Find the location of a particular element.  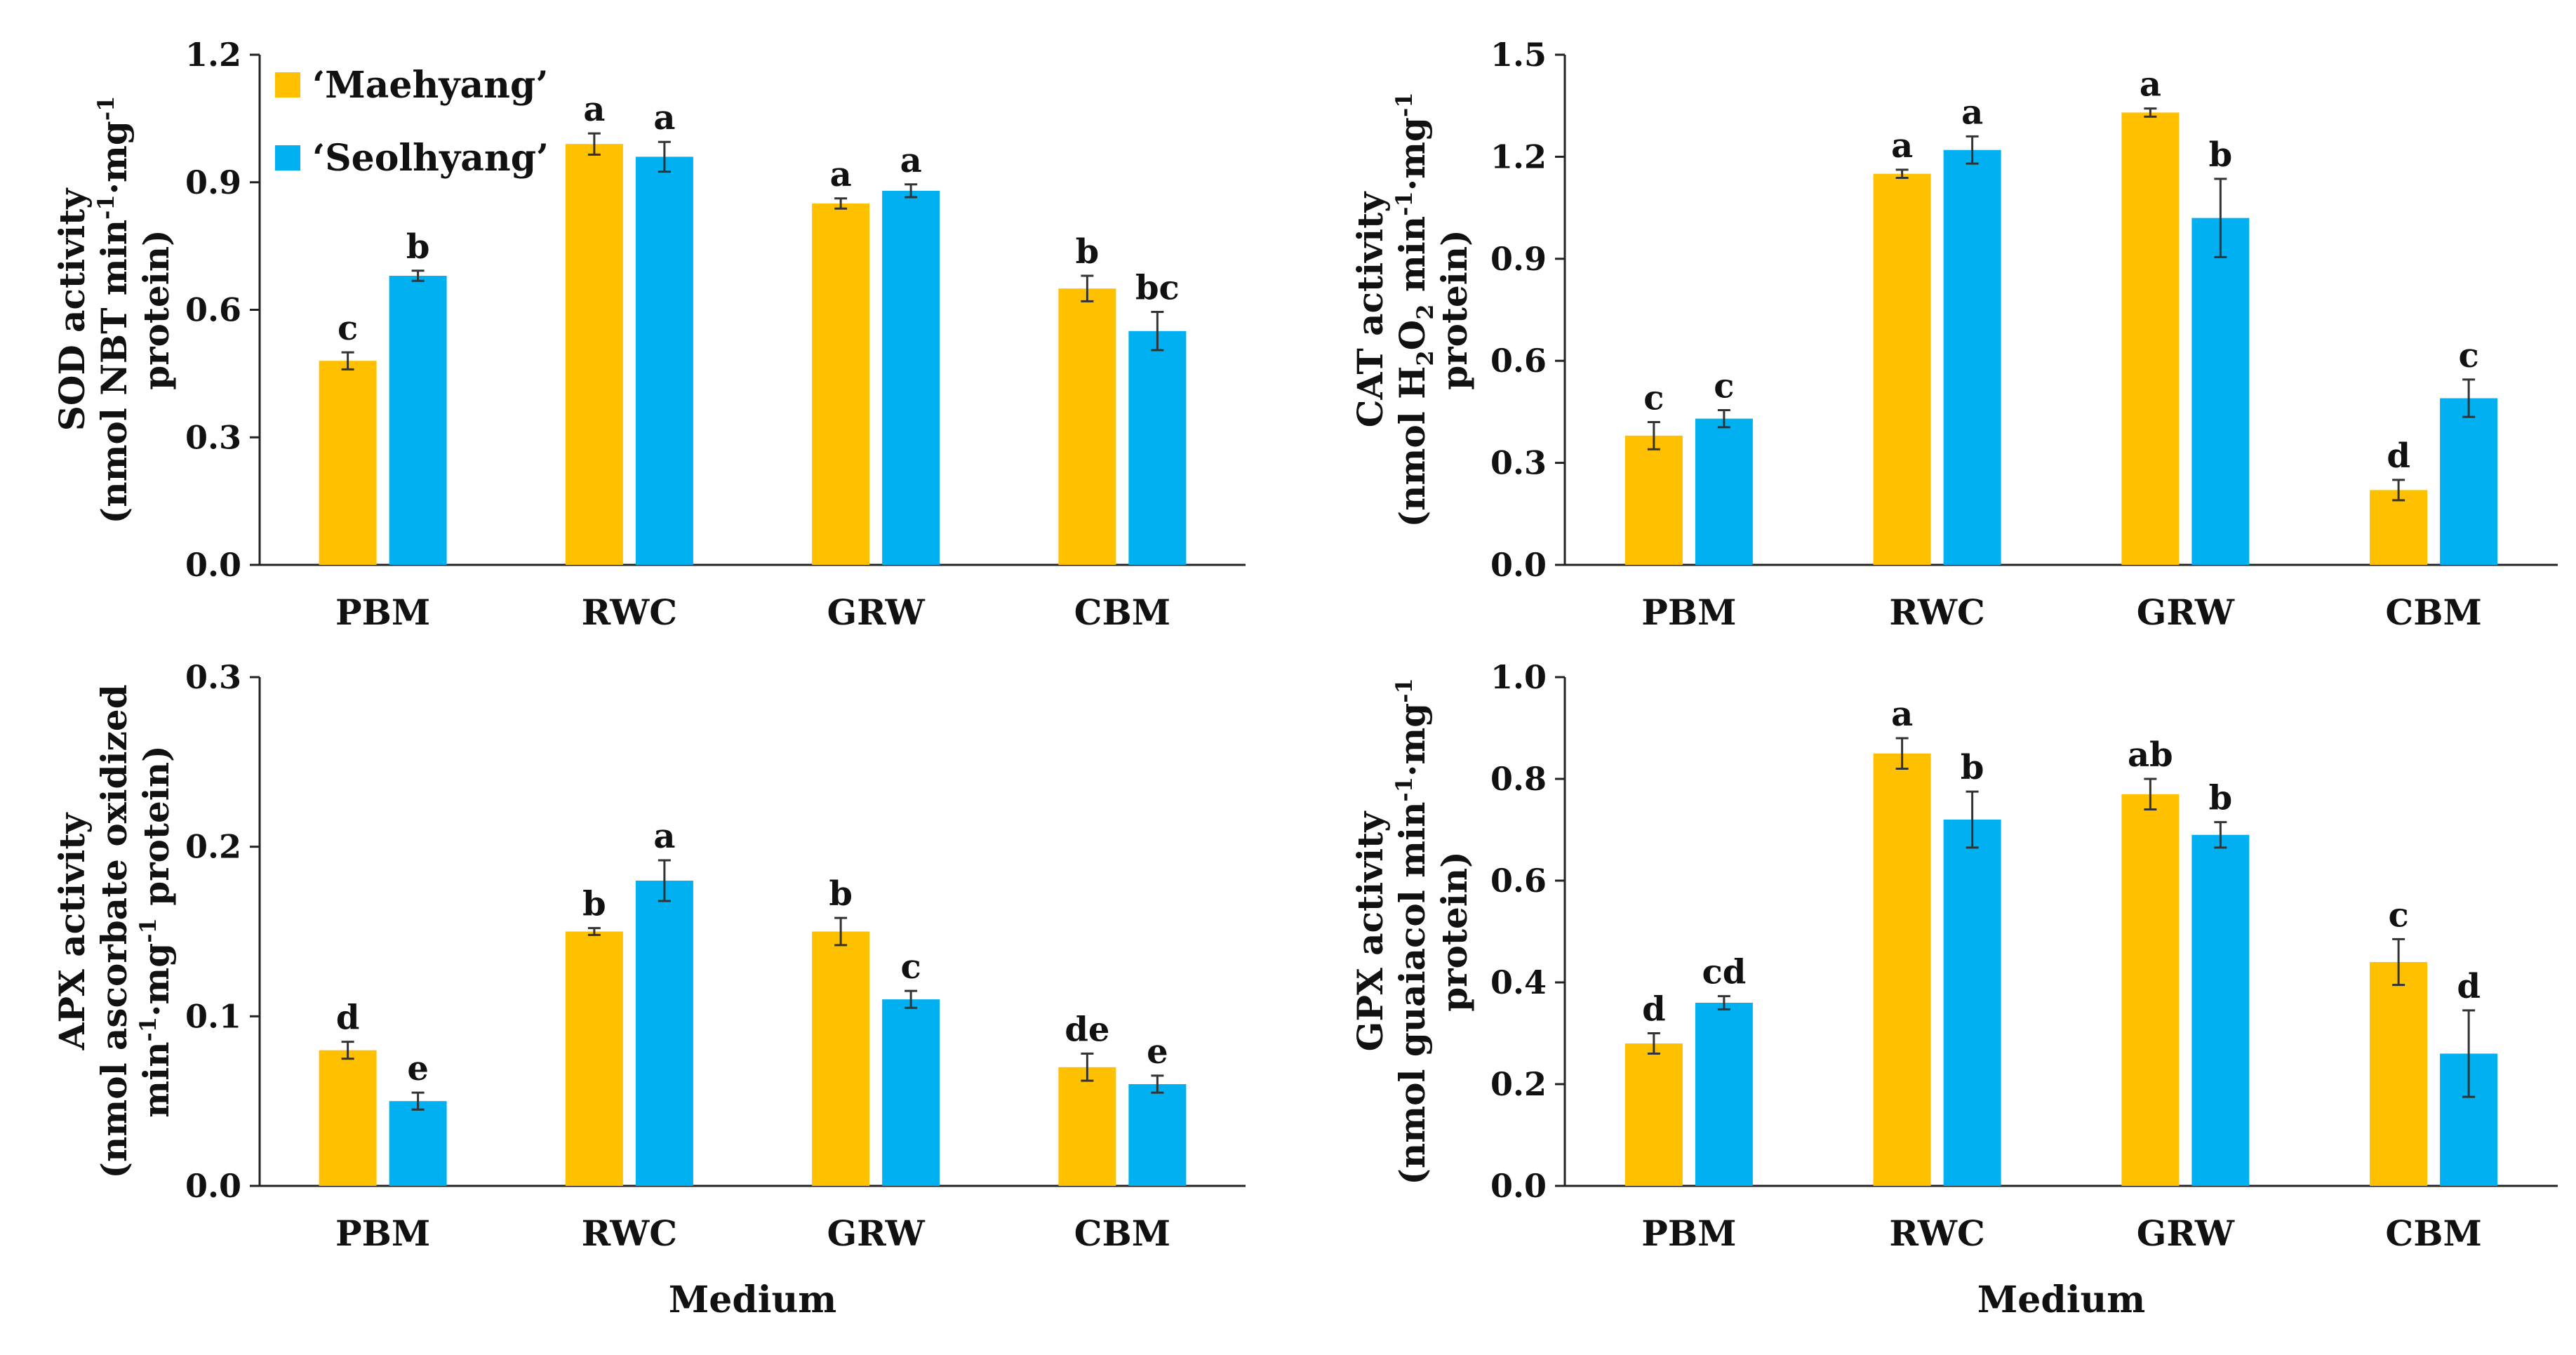

apx-significance-letter: c is located at coordinates (911, 967).